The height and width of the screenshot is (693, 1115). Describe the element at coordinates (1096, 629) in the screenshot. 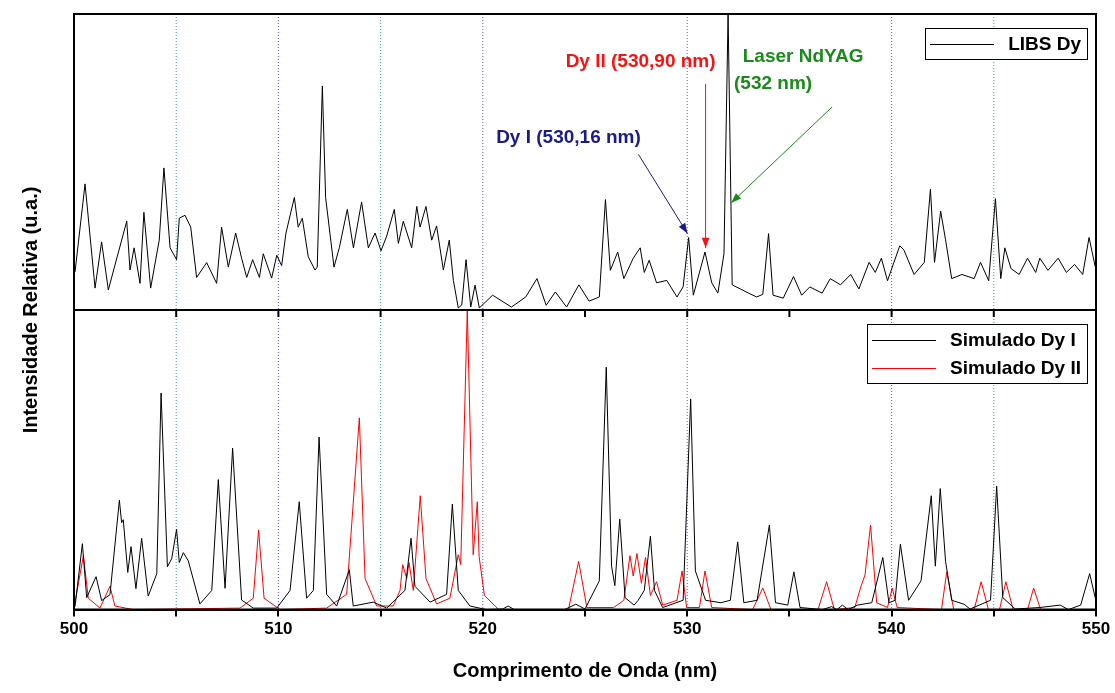

I see `x-tick-label: 550` at that location.